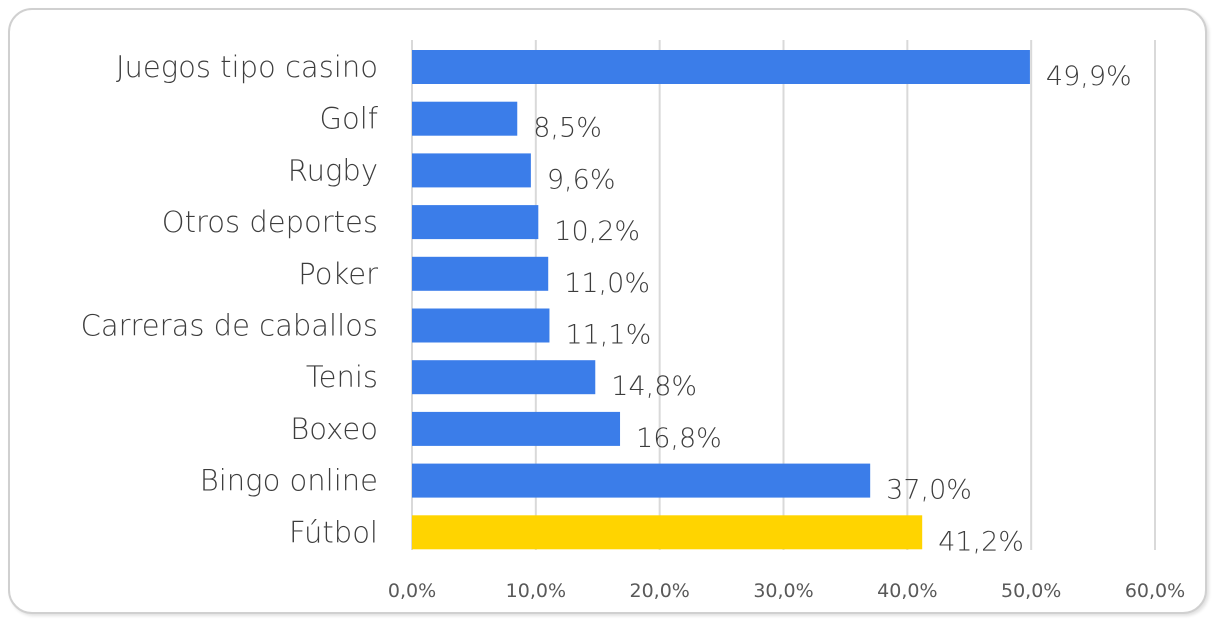  Describe the element at coordinates (567, 128) in the screenshot. I see `value-label-1: 8,5%` at that location.